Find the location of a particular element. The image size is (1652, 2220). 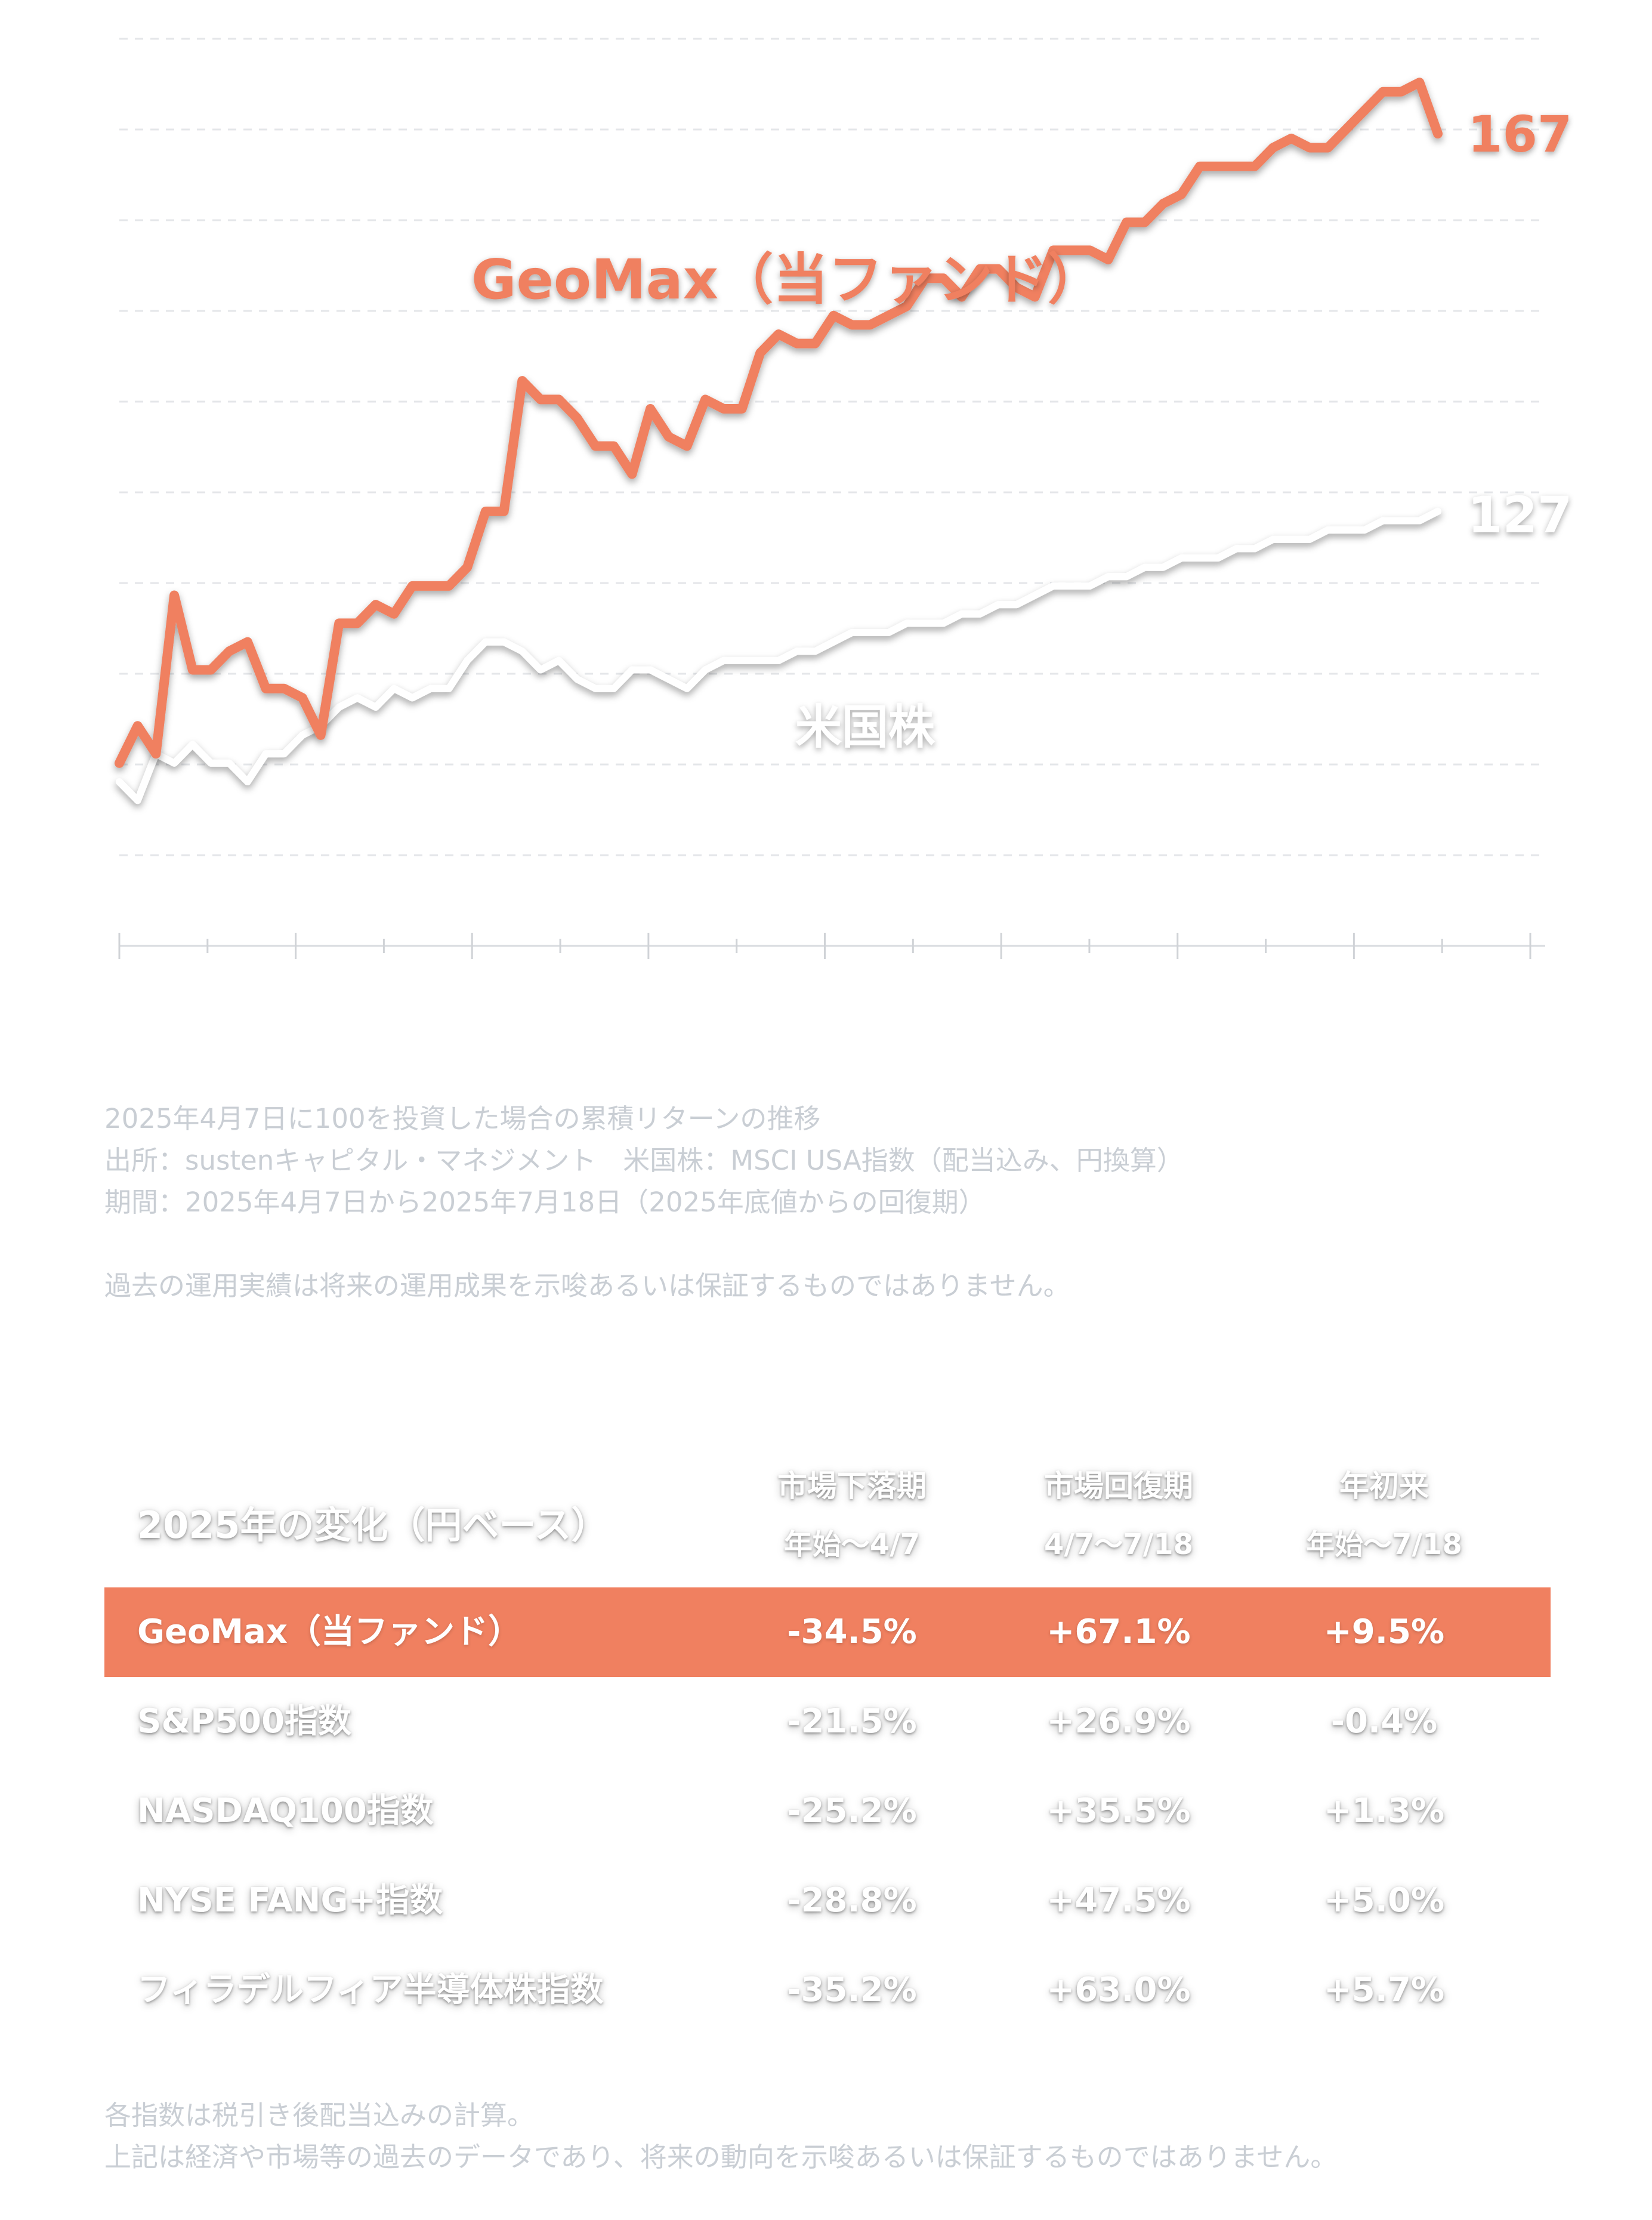

row-value: +26.9% is located at coordinates (1118, 1722).